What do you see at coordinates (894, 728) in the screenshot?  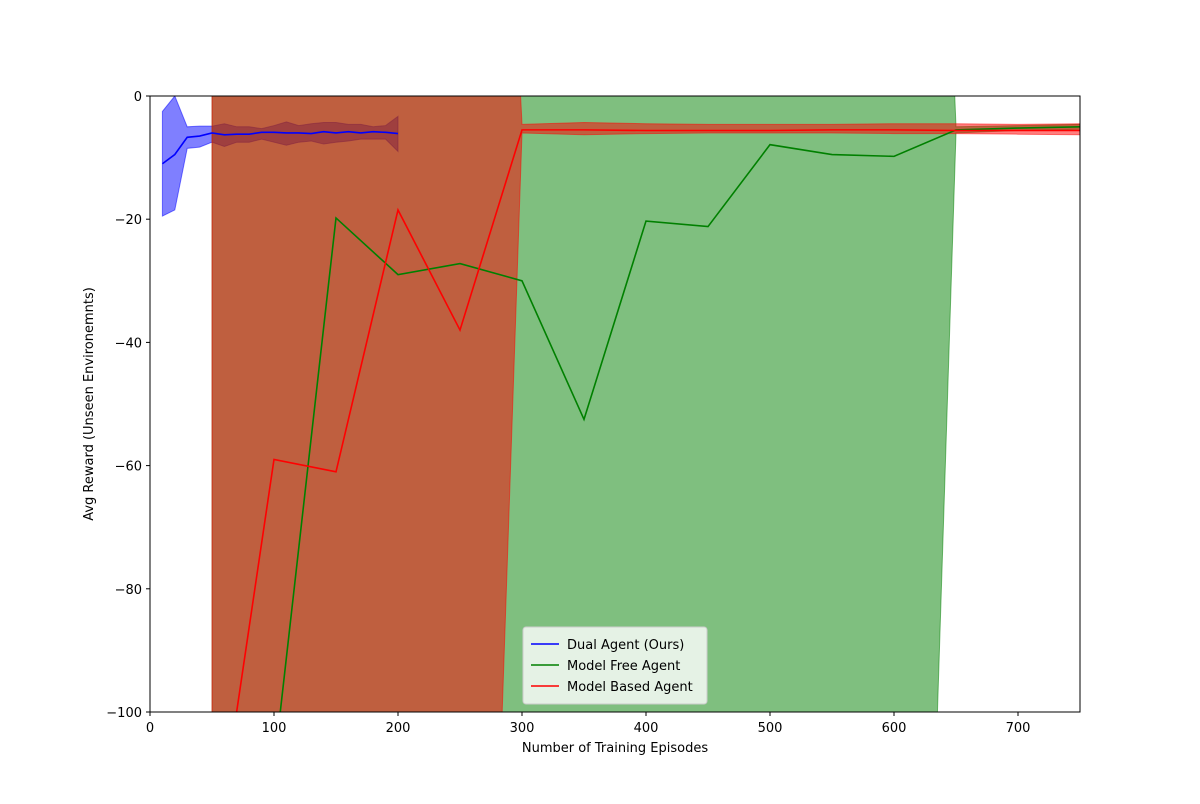 I see `x-tick-label: 600` at bounding box center [894, 728].